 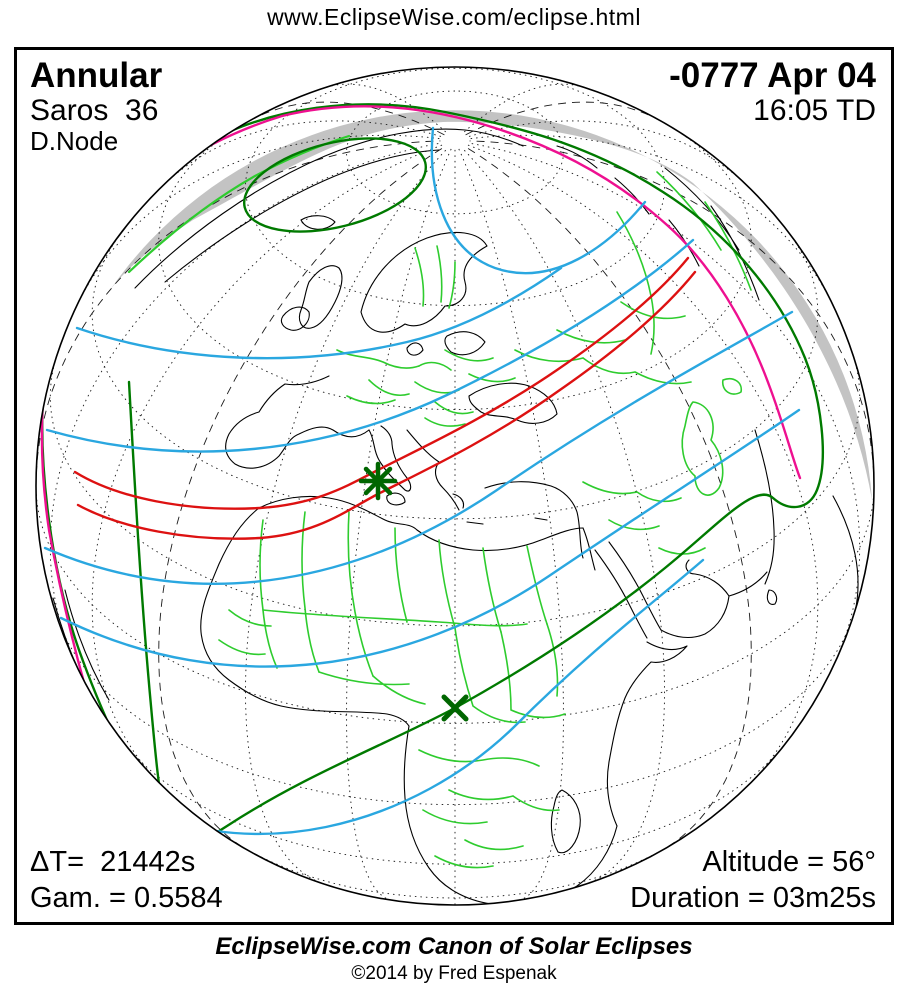 I want to click on node-label: D.Node, so click(x=74, y=141).